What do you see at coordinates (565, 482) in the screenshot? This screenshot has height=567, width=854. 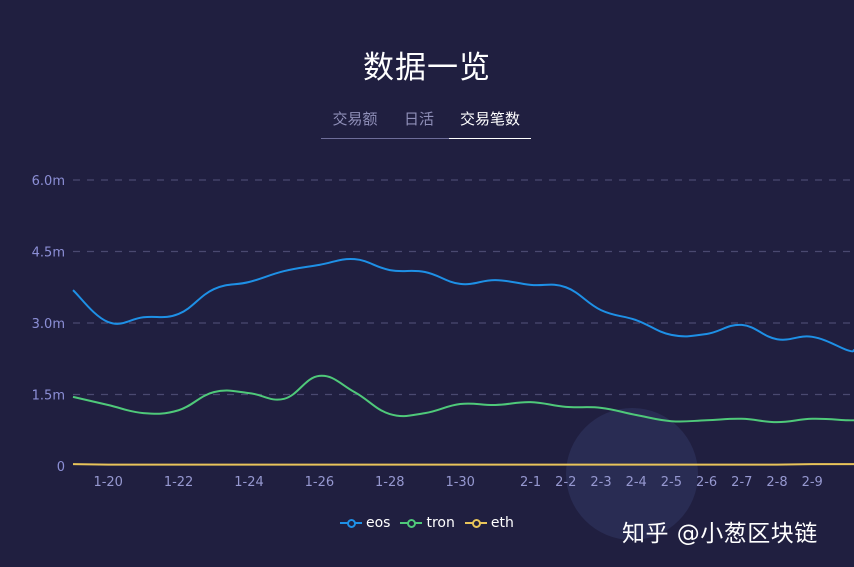 I see `x-axis-tick-label: 2-2` at bounding box center [565, 482].